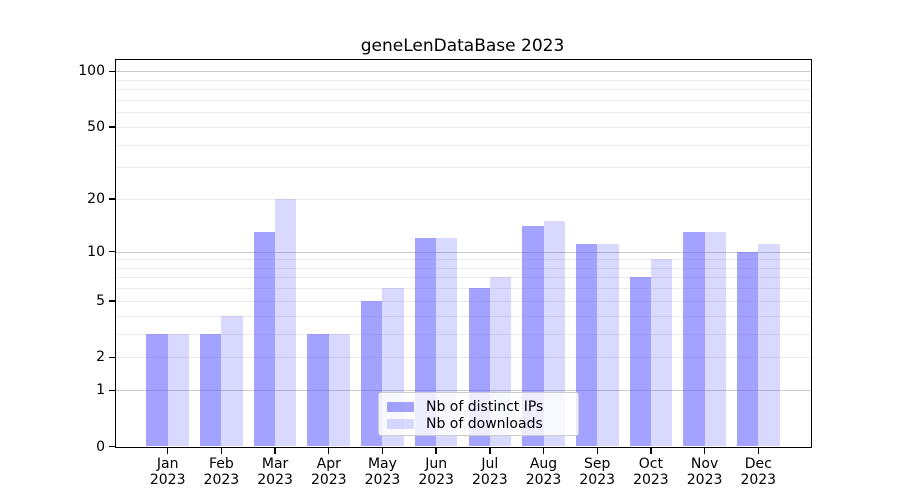 This screenshot has width=900, height=500. I want to click on bar-apr-distinct-ips, so click(318, 390).